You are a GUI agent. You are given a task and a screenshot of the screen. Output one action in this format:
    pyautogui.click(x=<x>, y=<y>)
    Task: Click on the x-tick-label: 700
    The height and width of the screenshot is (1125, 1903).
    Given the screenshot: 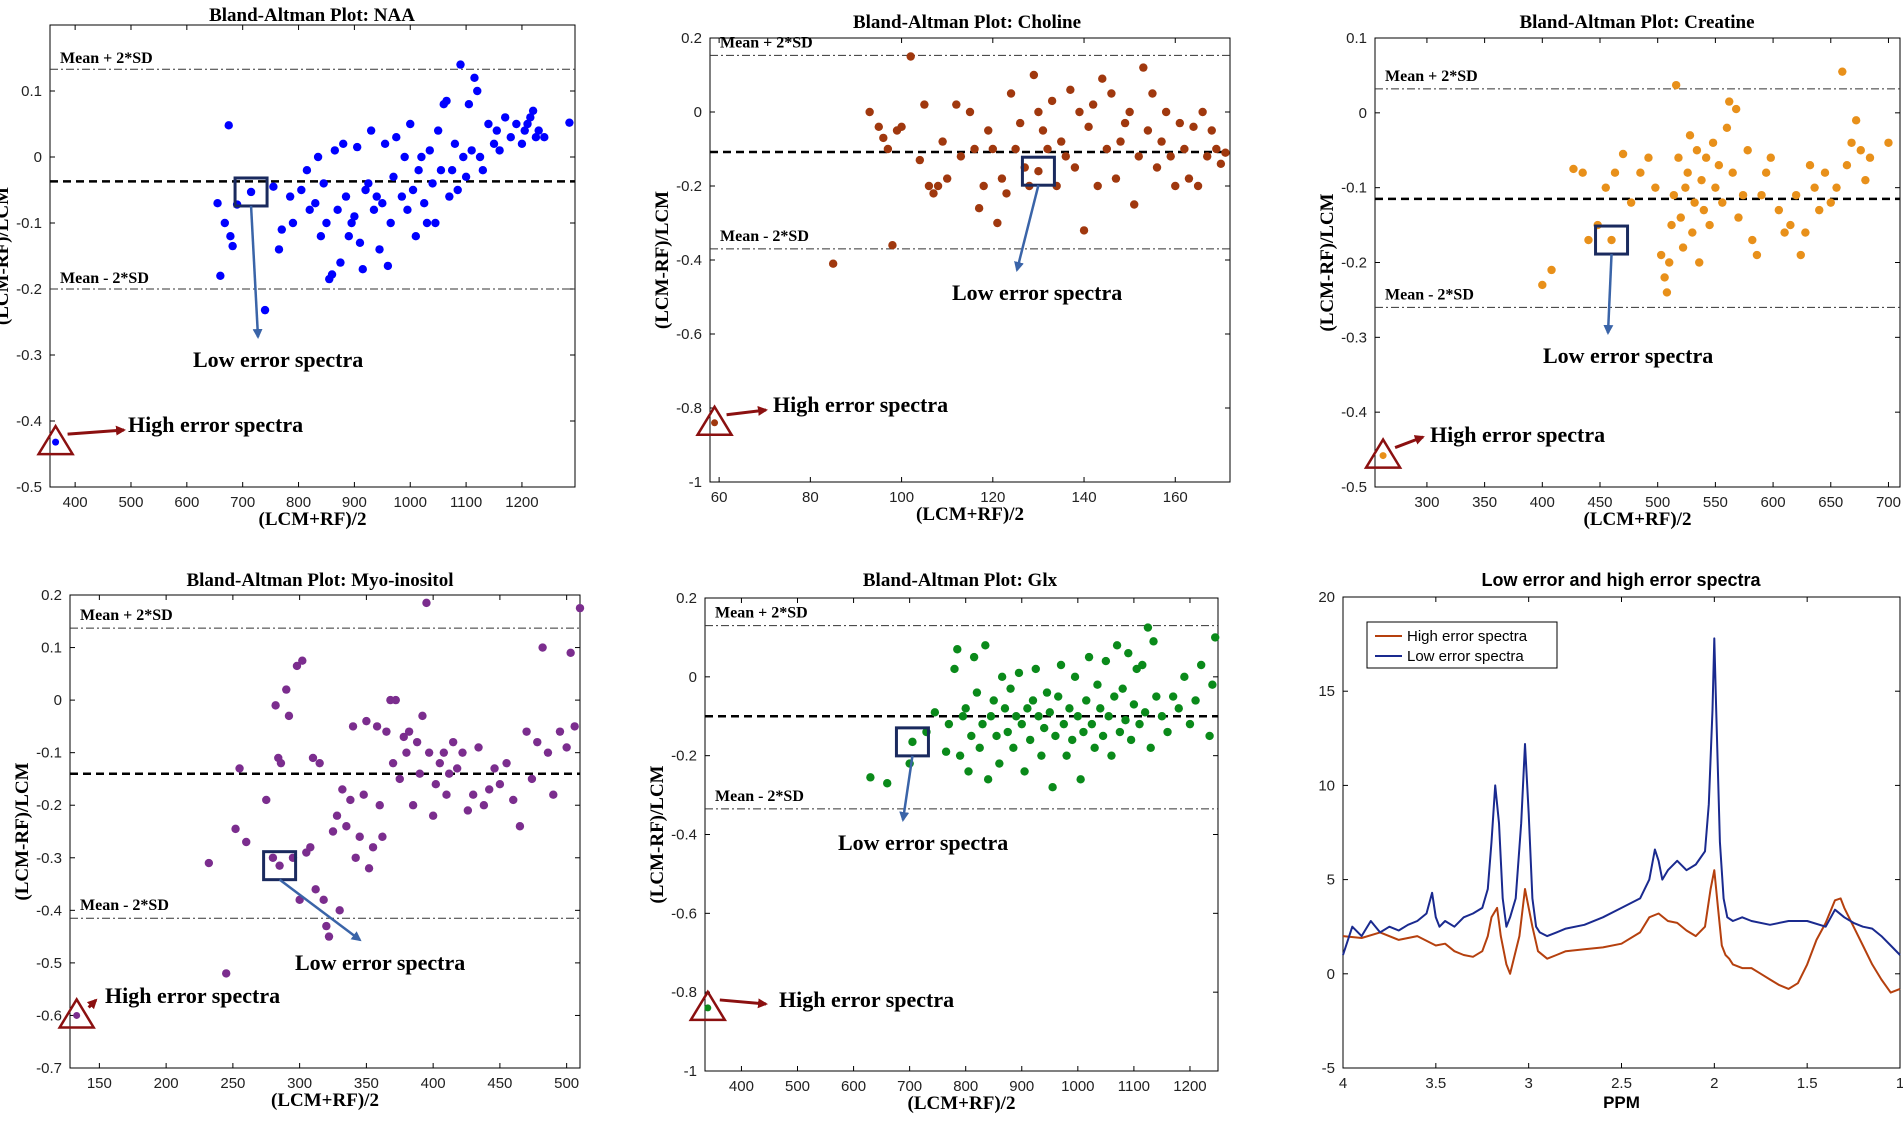 What is the action you would take?
    pyautogui.click(x=242, y=502)
    